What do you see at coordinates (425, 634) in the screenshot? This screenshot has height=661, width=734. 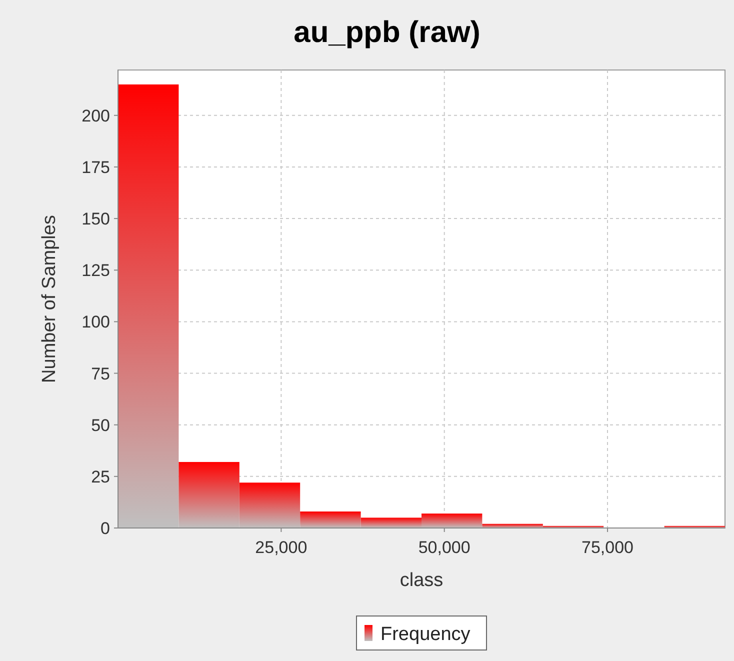 I see `legend-label: Frequency` at bounding box center [425, 634].